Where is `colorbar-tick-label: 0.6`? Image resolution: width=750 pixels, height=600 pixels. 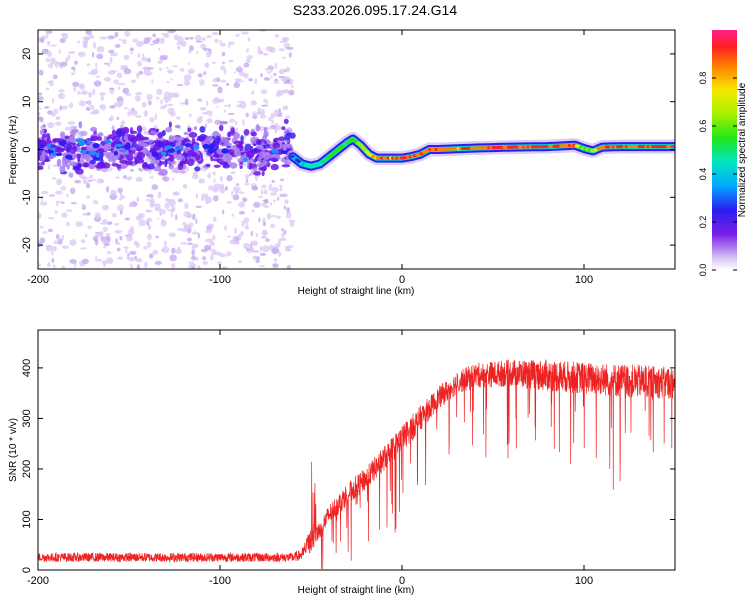
colorbar-tick-label: 0.6 is located at coordinates (703, 126).